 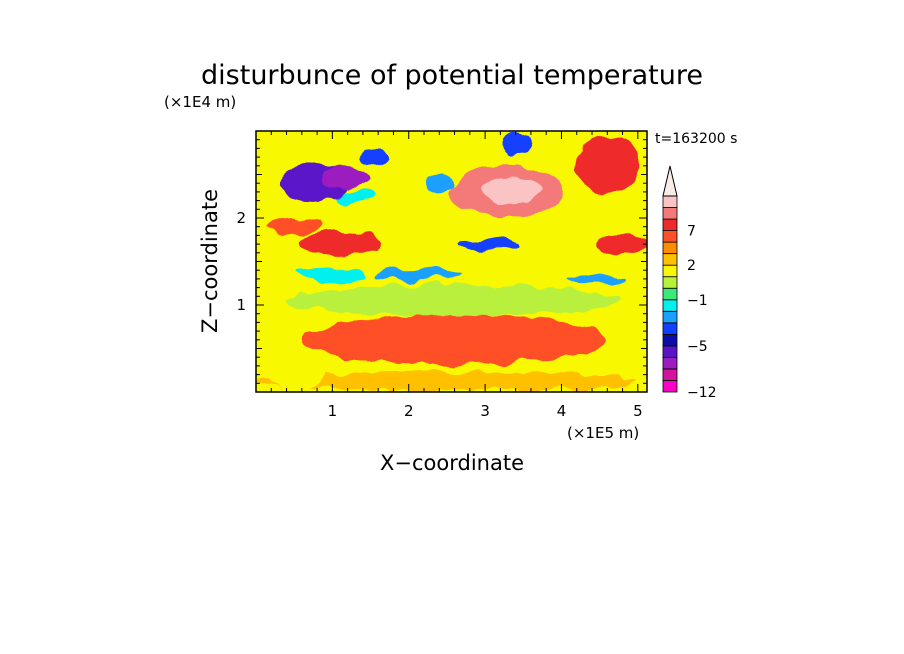 I want to click on colorbar-label: −12, so click(x=702, y=393).